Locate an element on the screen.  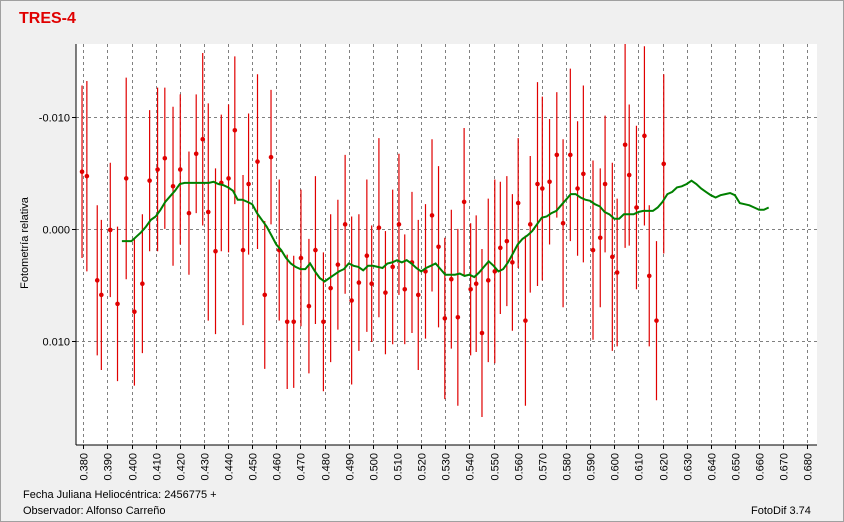
x-tick-label: 0.420 is located at coordinates (182, 467).